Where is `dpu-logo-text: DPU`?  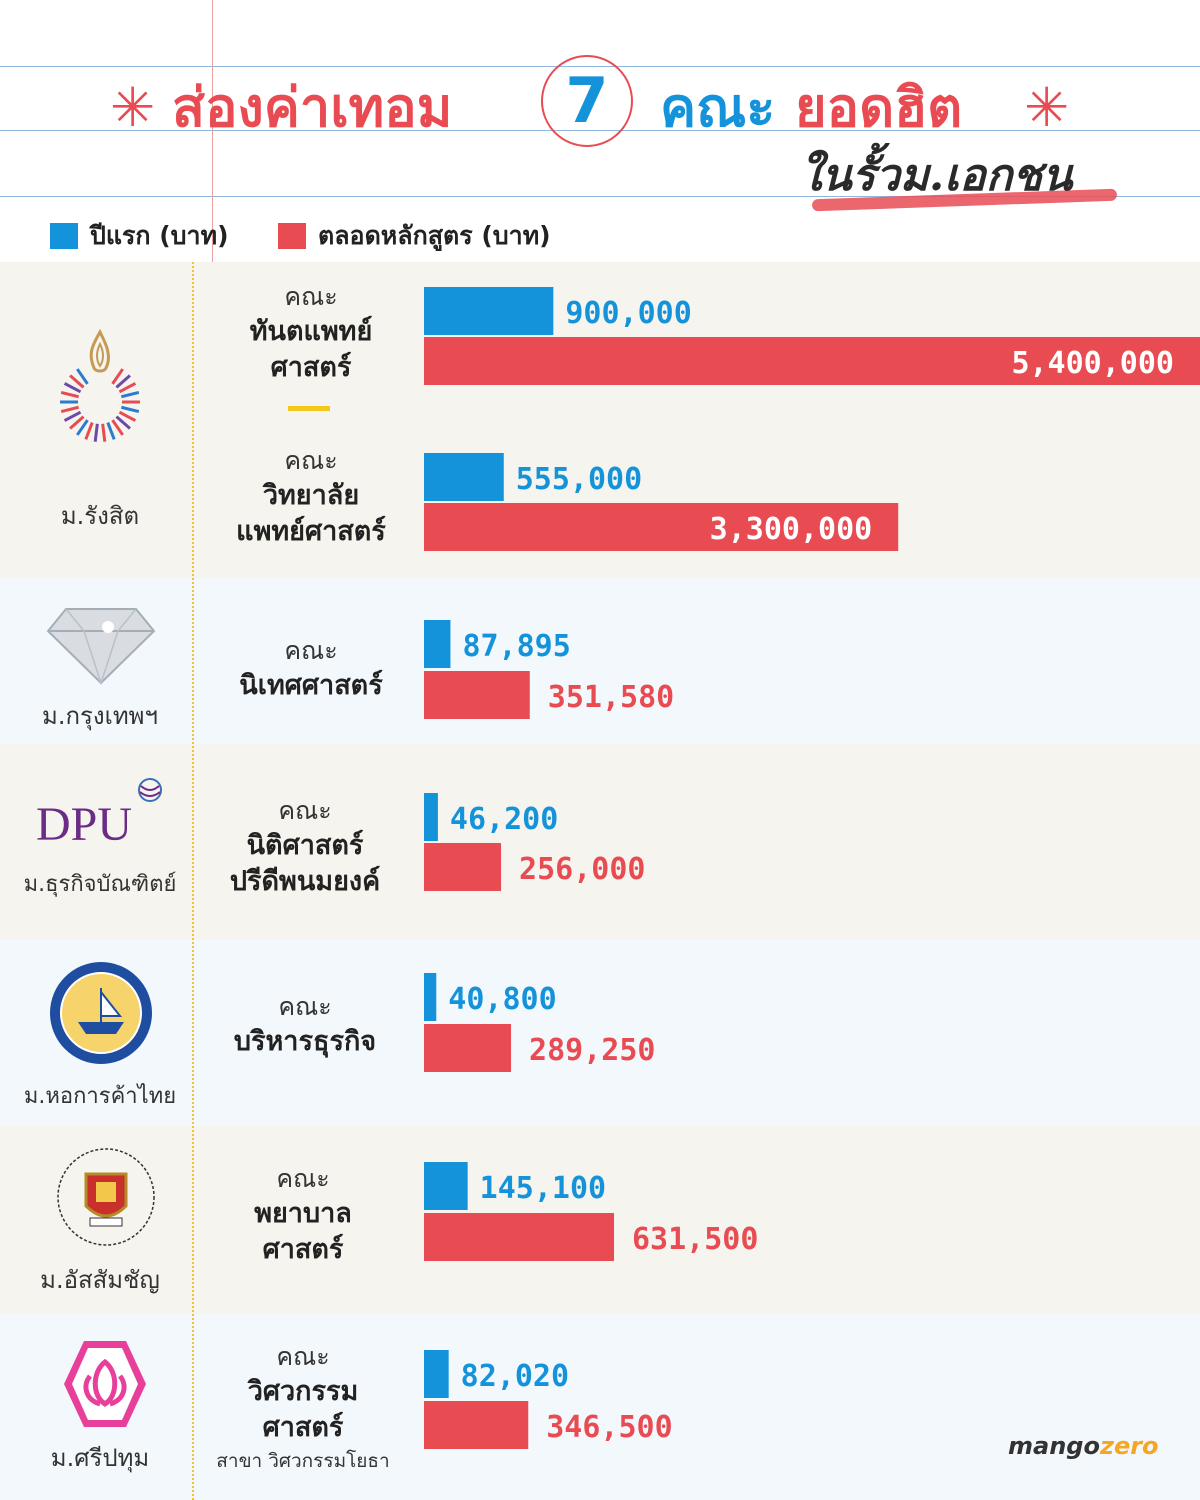 dpu-logo-text: DPU is located at coordinates (84, 824).